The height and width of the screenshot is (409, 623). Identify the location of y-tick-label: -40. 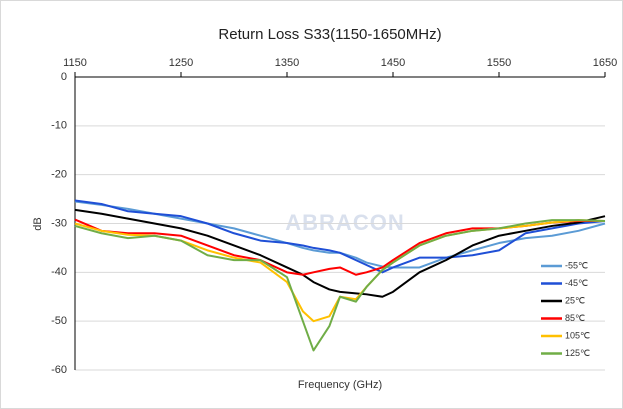
(59, 272).